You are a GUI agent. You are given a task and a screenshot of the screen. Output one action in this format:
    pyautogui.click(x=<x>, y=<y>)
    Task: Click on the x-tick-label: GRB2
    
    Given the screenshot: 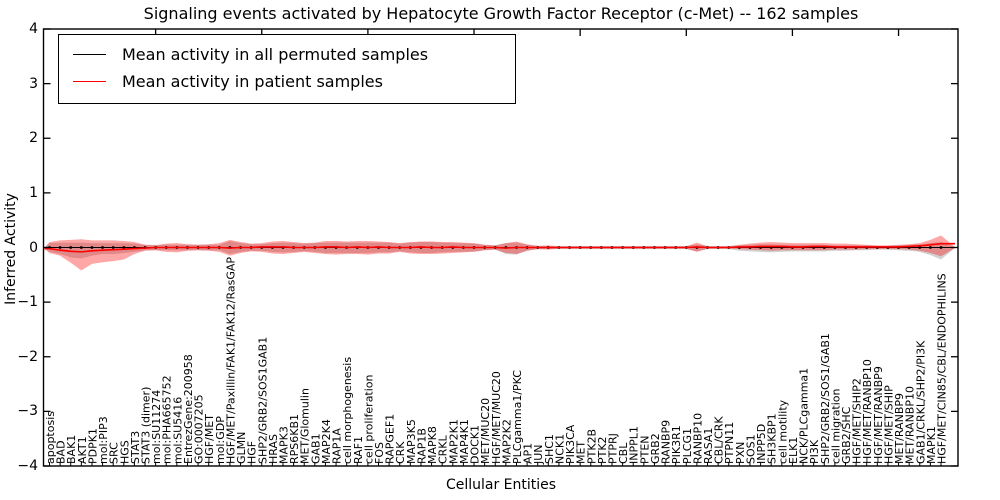 What is the action you would take?
    pyautogui.click(x=655, y=448)
    